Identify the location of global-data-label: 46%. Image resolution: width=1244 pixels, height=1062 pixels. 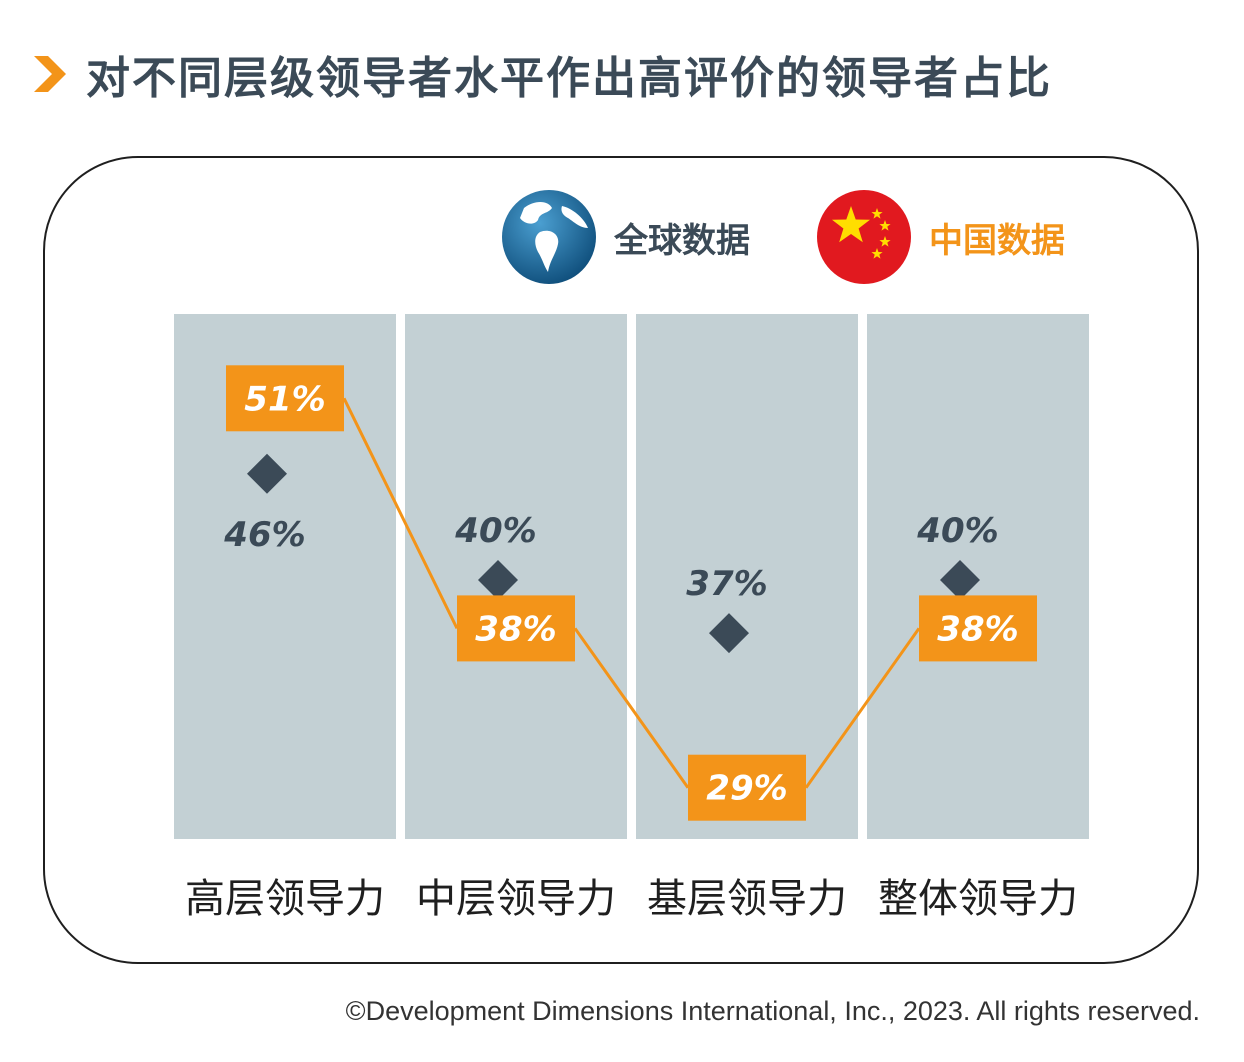
(264, 535).